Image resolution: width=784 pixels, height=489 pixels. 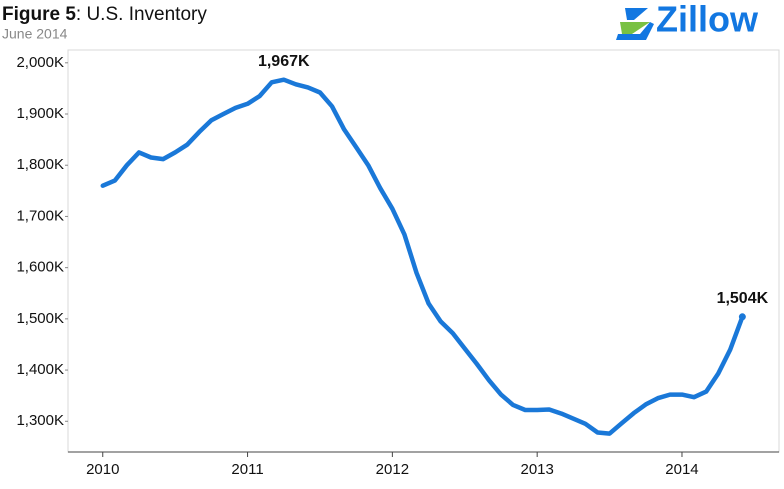 I want to click on end-point, so click(x=742, y=317).